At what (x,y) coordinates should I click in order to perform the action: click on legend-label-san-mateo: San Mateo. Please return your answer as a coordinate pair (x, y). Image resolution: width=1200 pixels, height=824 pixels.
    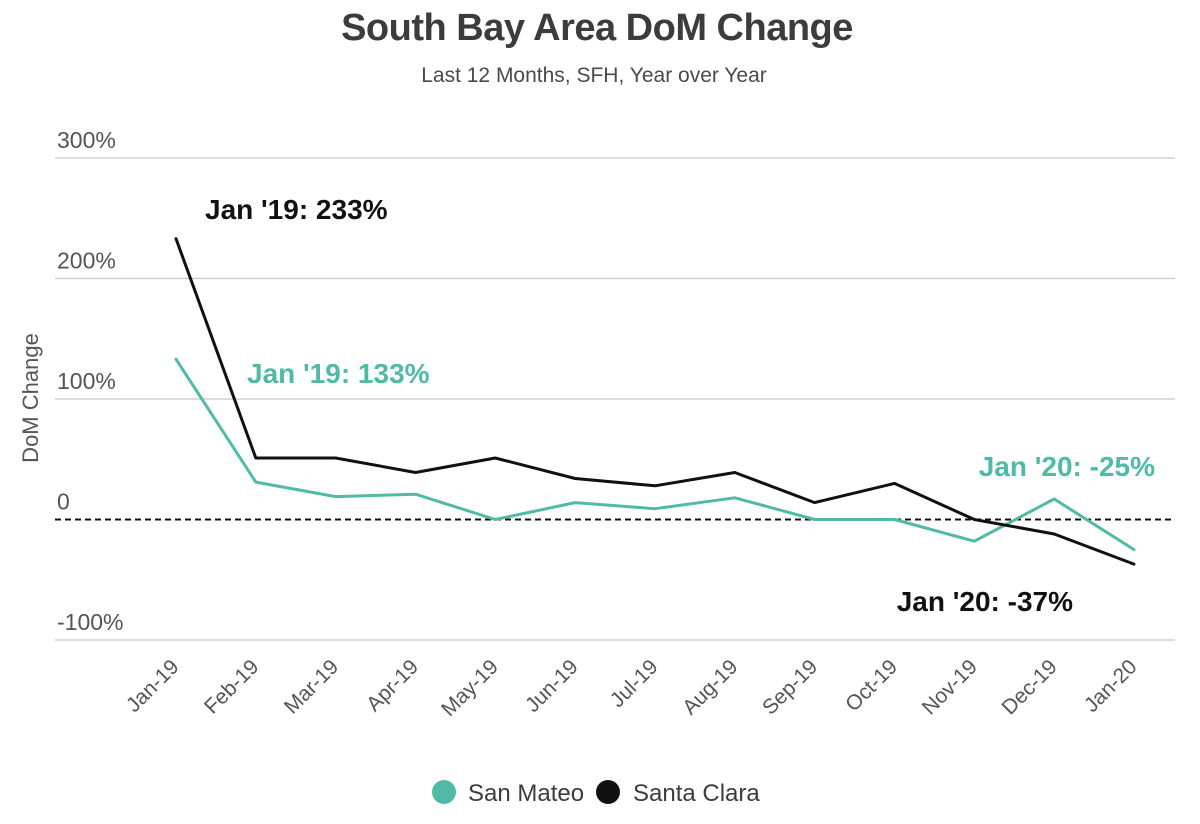
    Looking at the image, I should click on (526, 793).